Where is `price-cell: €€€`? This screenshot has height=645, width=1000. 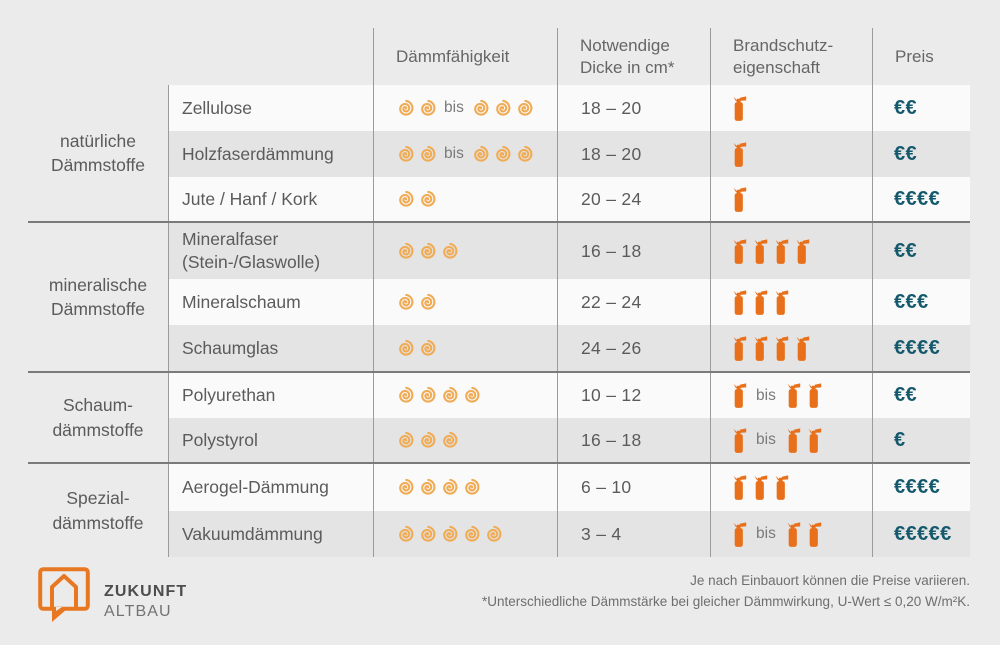
price-cell: €€€ is located at coordinates (921, 302).